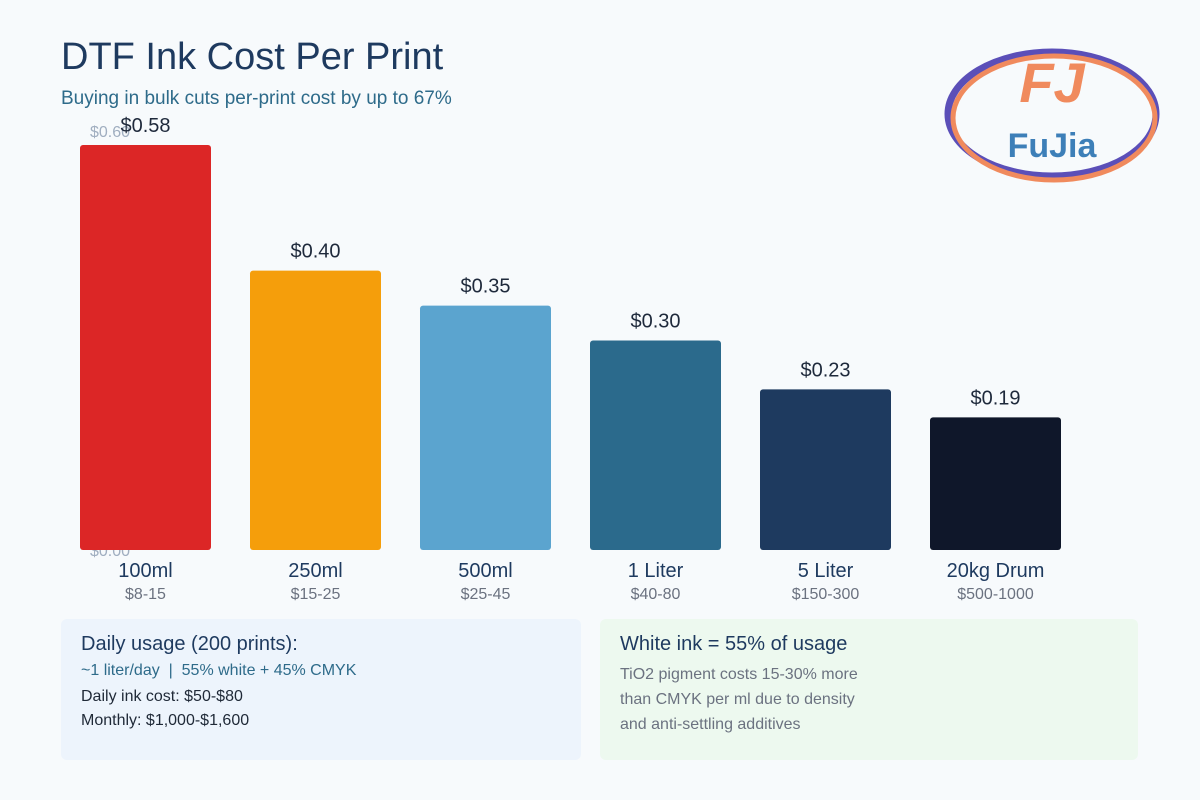 The image size is (1200, 800). Describe the element at coordinates (656, 571) in the screenshot. I see `category-label: 1 Liter` at that location.